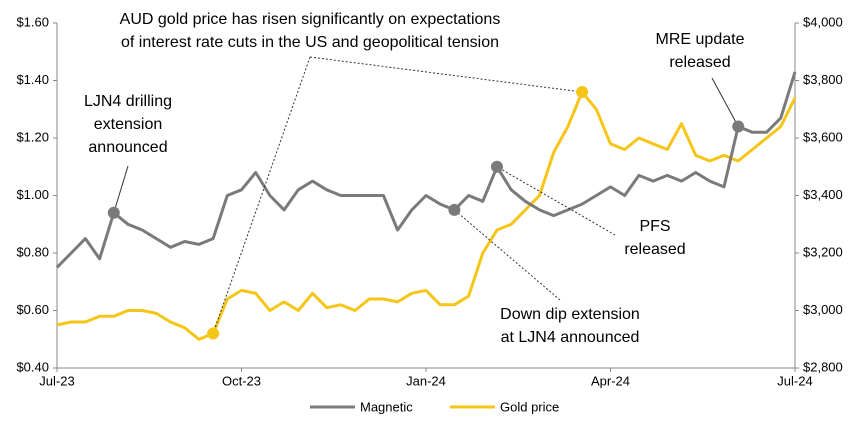 Image resolution: width=863 pixels, height=423 pixels. I want to click on x-tick-label: Jul-24, so click(794, 380).